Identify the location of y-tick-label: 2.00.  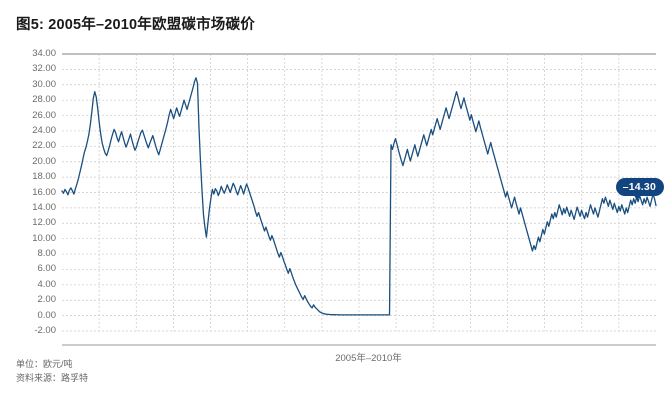
(47, 300).